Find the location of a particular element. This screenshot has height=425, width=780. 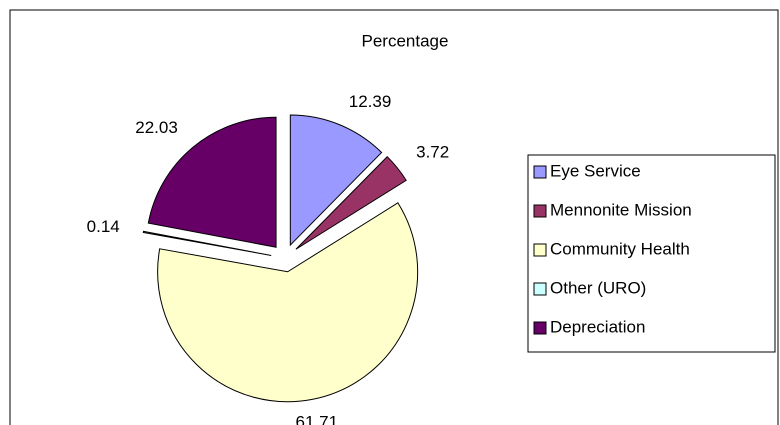

data-label: 61.71 is located at coordinates (317, 418).